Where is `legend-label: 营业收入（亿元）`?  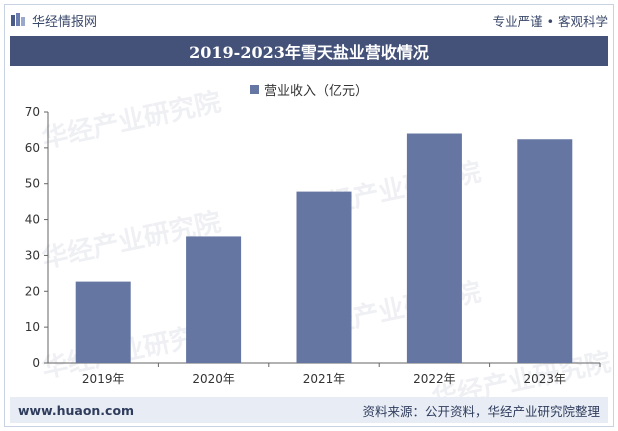 legend-label: 营业收入（亿元） is located at coordinates (315, 91).